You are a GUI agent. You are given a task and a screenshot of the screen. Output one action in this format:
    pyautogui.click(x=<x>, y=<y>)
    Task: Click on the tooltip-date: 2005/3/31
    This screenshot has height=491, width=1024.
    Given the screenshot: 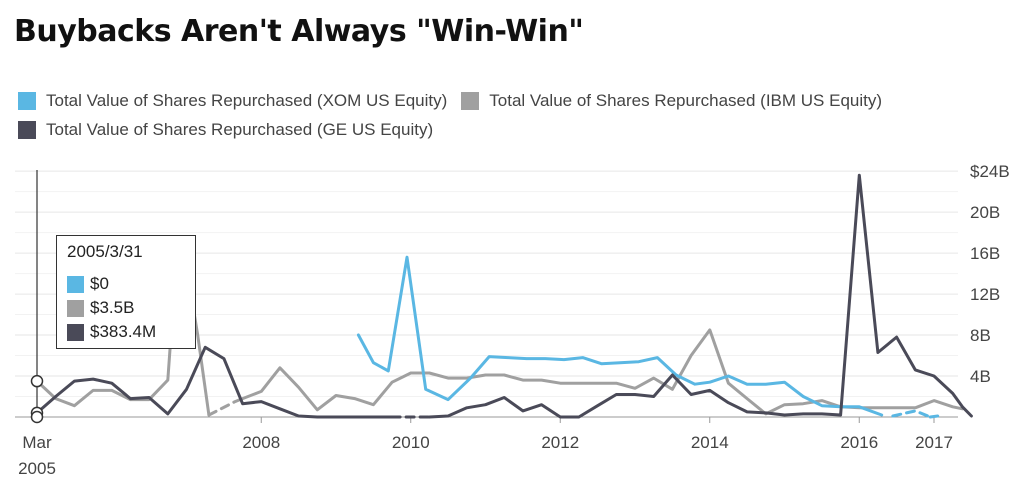 What is the action you would take?
    pyautogui.click(x=105, y=251)
    